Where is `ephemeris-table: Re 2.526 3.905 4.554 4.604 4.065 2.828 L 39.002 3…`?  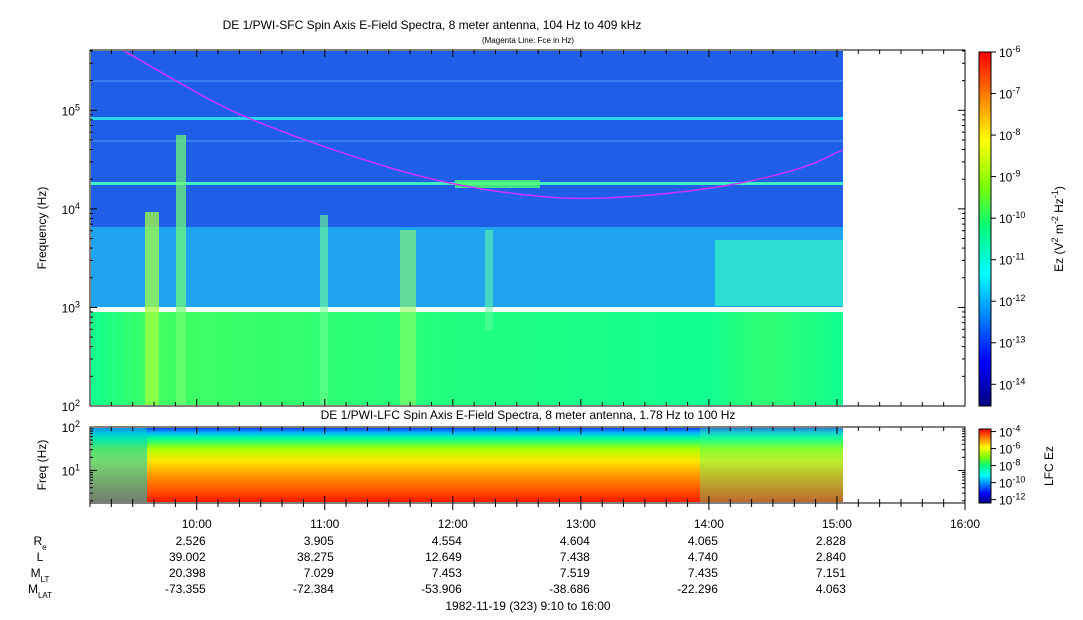
ephemeris-table: Re 2.526 3.905 4.554 4.604 4.065 2.828 L 39.002 3… is located at coordinates (437, 567).